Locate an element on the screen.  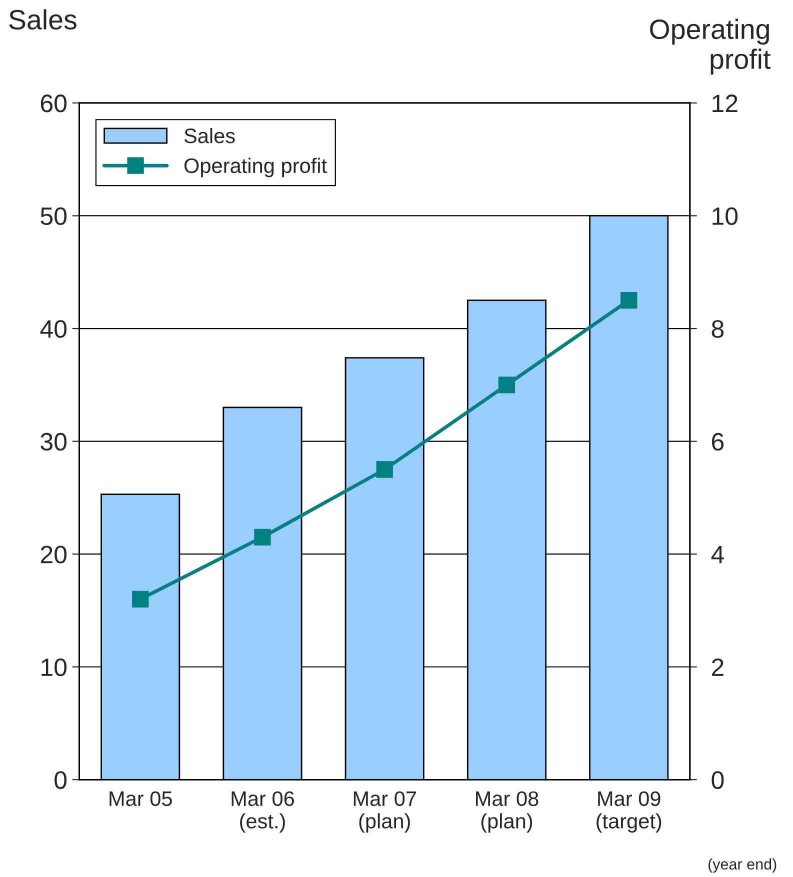
y-tick-label: 30 is located at coordinates (53, 441).